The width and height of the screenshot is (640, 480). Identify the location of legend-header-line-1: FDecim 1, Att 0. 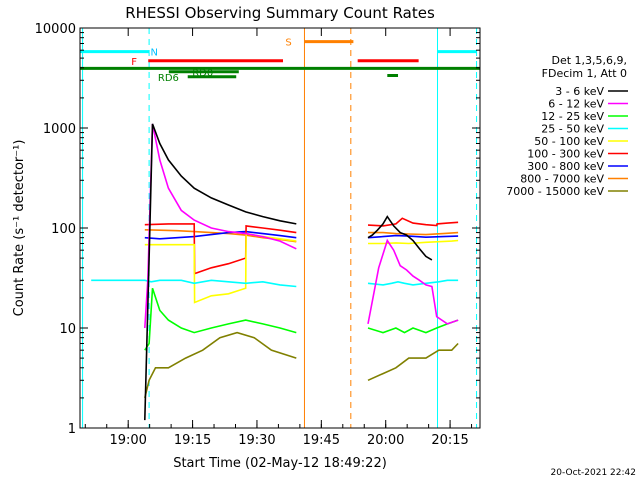
(584, 73).